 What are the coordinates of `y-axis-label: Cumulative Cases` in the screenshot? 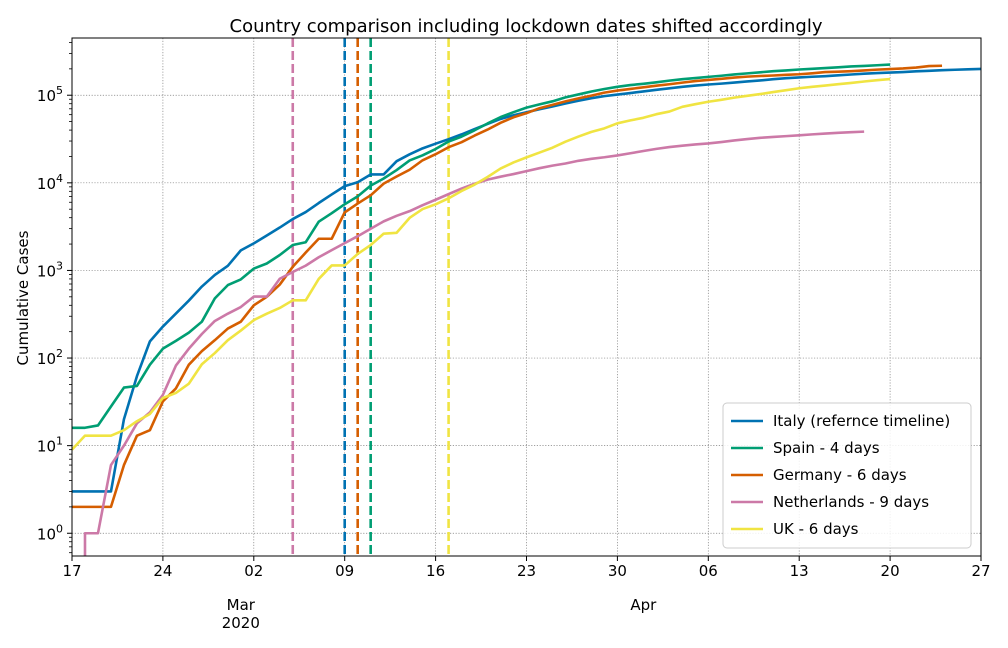 It's located at (23, 297).